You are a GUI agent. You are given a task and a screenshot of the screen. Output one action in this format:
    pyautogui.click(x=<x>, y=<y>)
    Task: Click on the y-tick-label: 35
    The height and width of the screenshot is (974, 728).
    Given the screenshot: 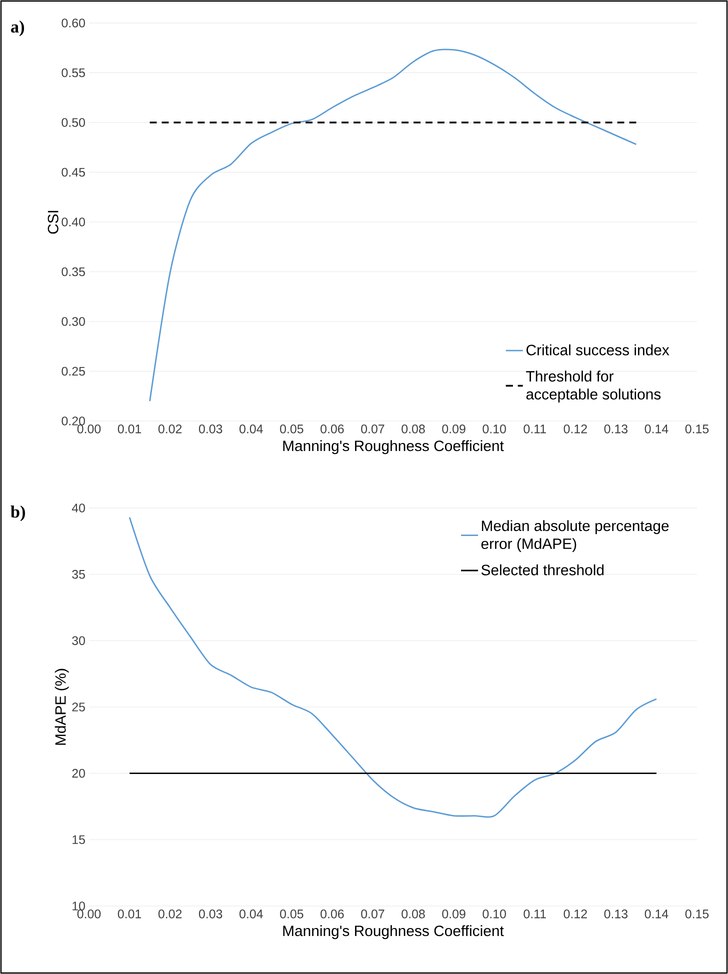 What is the action you would take?
    pyautogui.click(x=78, y=574)
    